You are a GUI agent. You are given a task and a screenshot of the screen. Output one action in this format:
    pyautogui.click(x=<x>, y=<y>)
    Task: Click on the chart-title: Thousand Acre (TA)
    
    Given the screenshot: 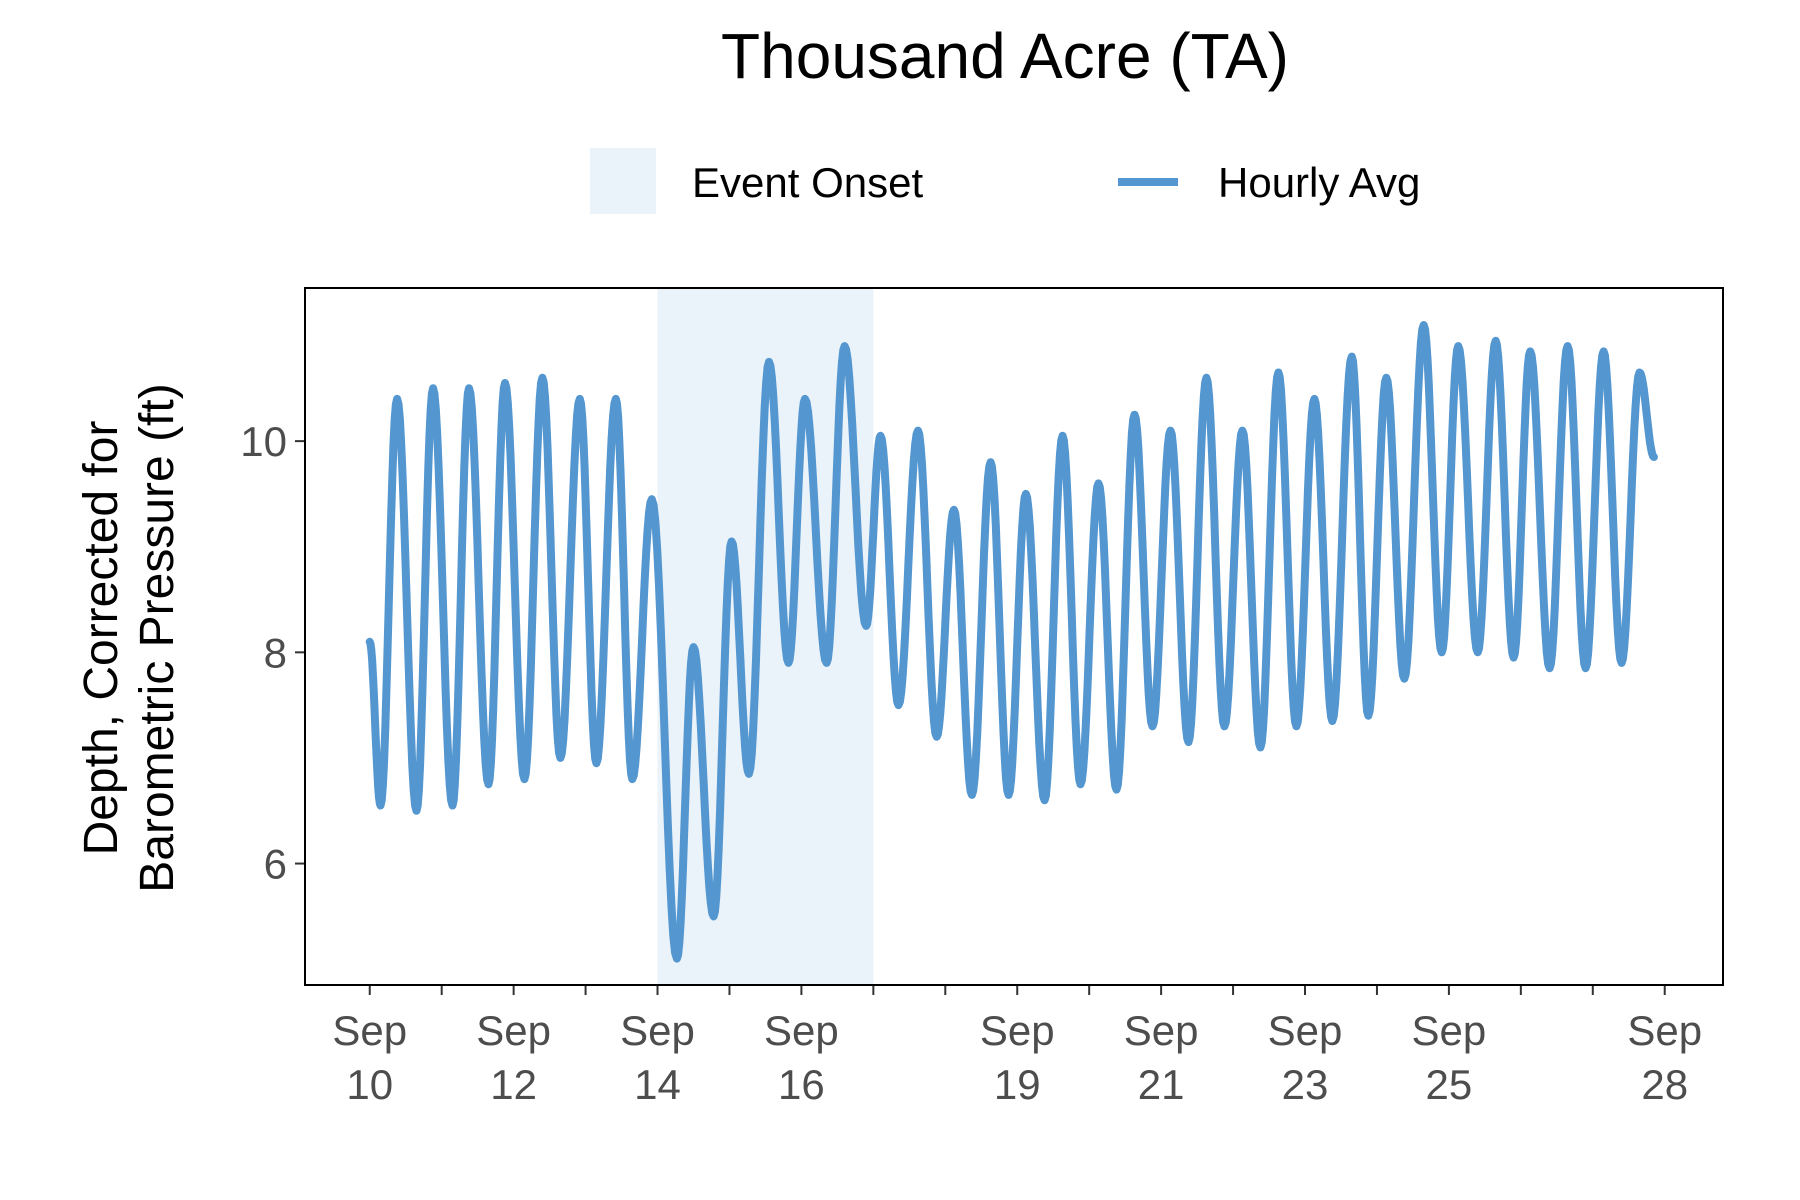 What is the action you would take?
    pyautogui.click(x=1005, y=56)
    